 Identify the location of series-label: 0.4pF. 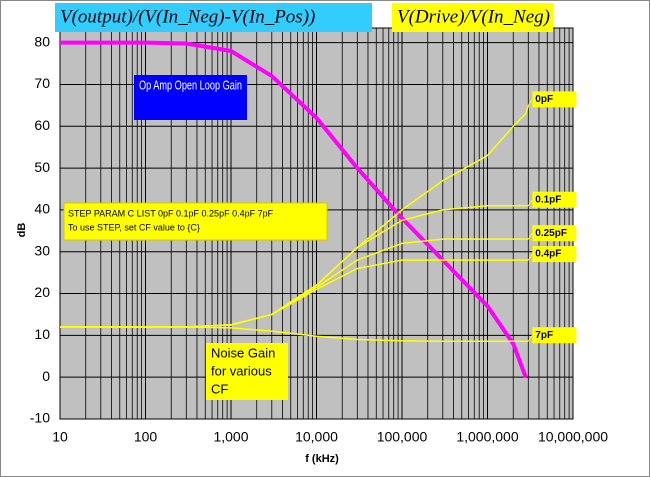
(548, 254).